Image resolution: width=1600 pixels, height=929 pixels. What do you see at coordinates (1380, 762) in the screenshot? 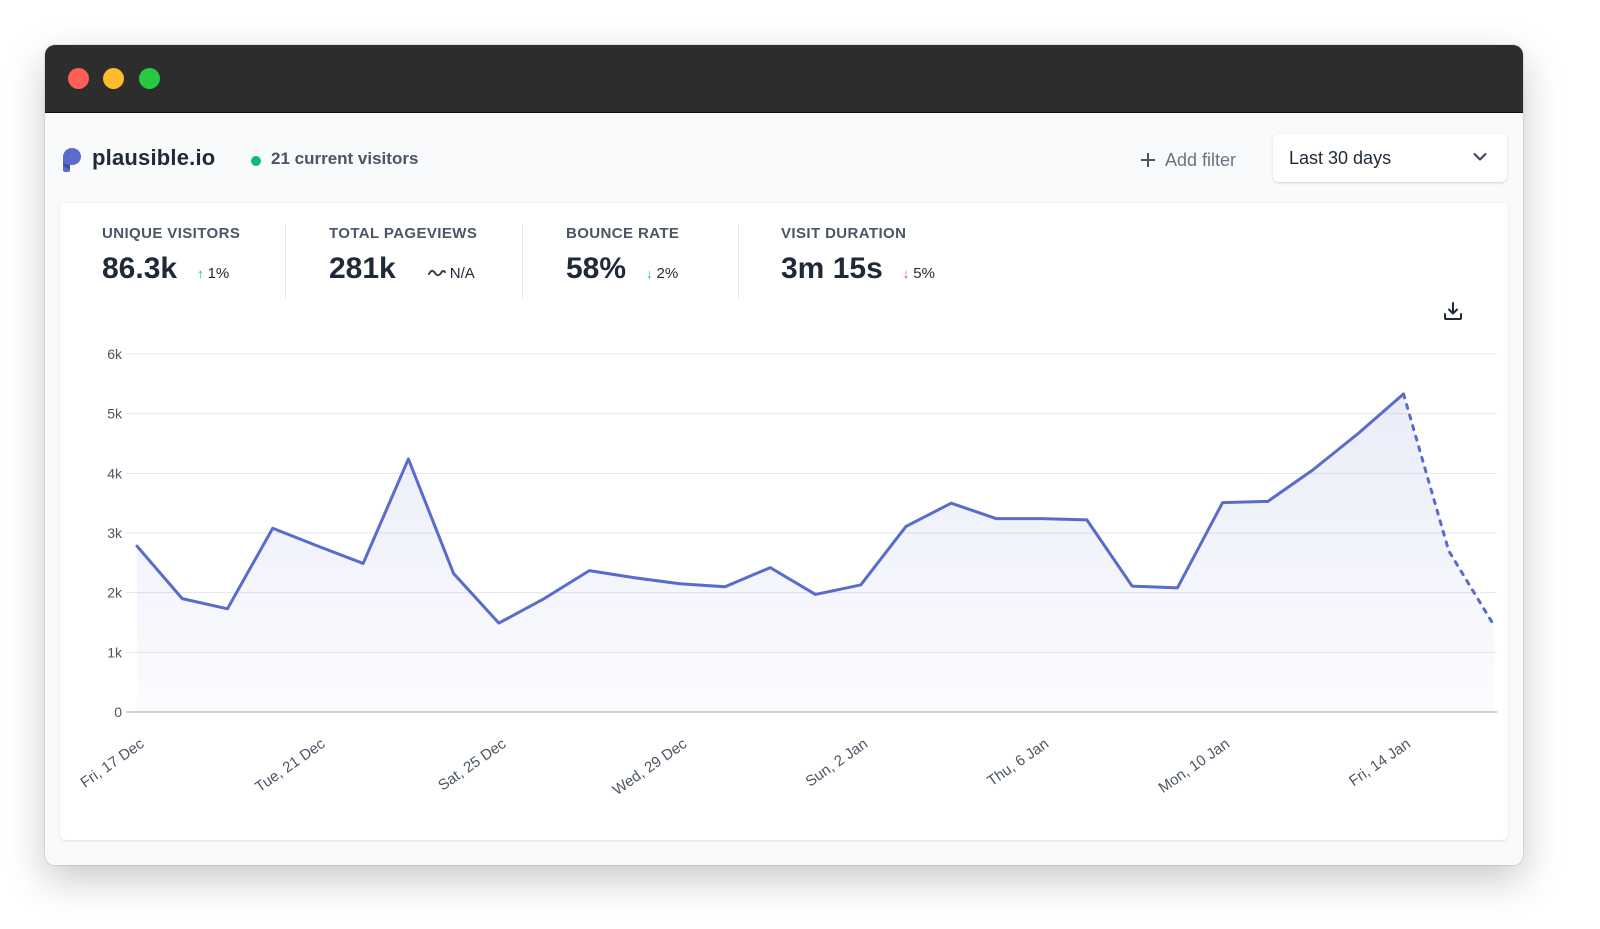
I see `x-tick-label: Fri, 14 Jan` at bounding box center [1380, 762].